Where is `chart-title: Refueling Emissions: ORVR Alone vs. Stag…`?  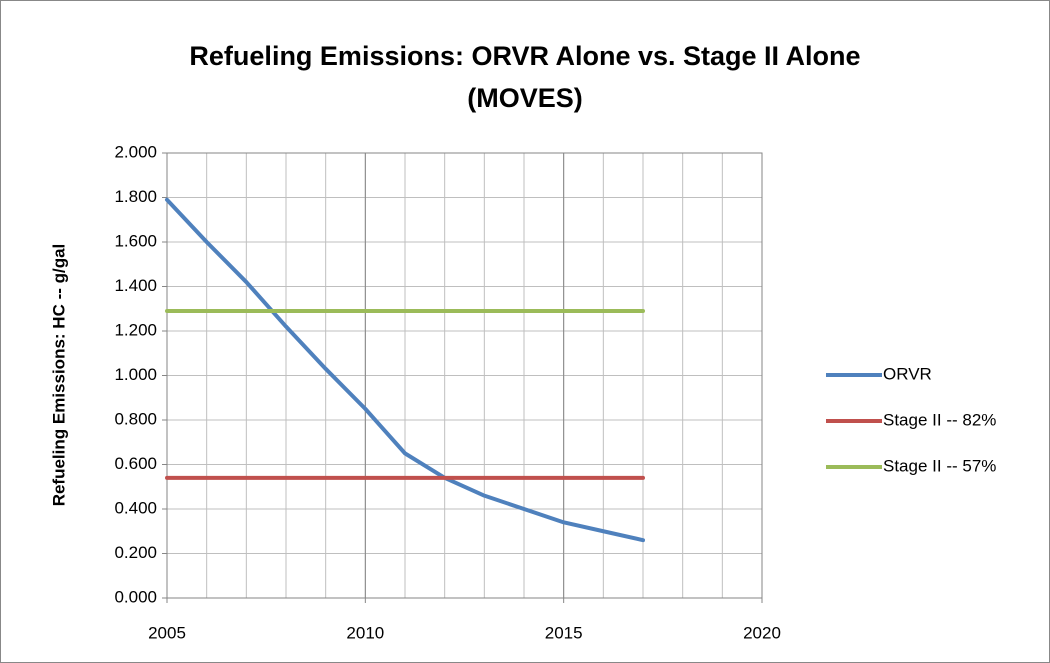
chart-title: Refueling Emissions: ORVR Alone vs. Stag… is located at coordinates (524, 56).